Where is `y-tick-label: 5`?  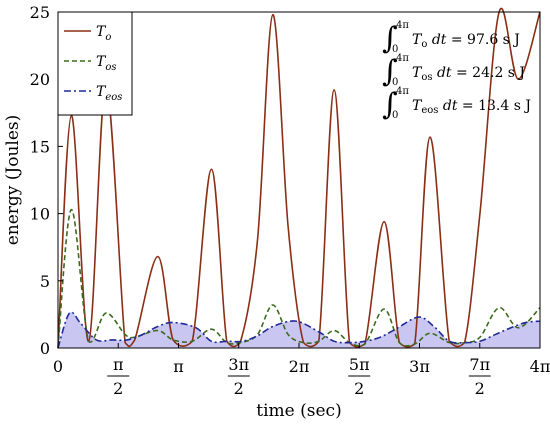 y-tick-label: 5 is located at coordinates (45, 281).